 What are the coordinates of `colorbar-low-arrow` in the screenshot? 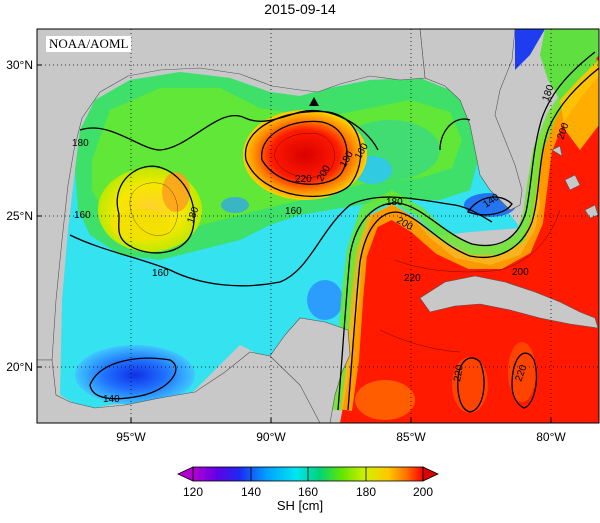 It's located at (185, 474).